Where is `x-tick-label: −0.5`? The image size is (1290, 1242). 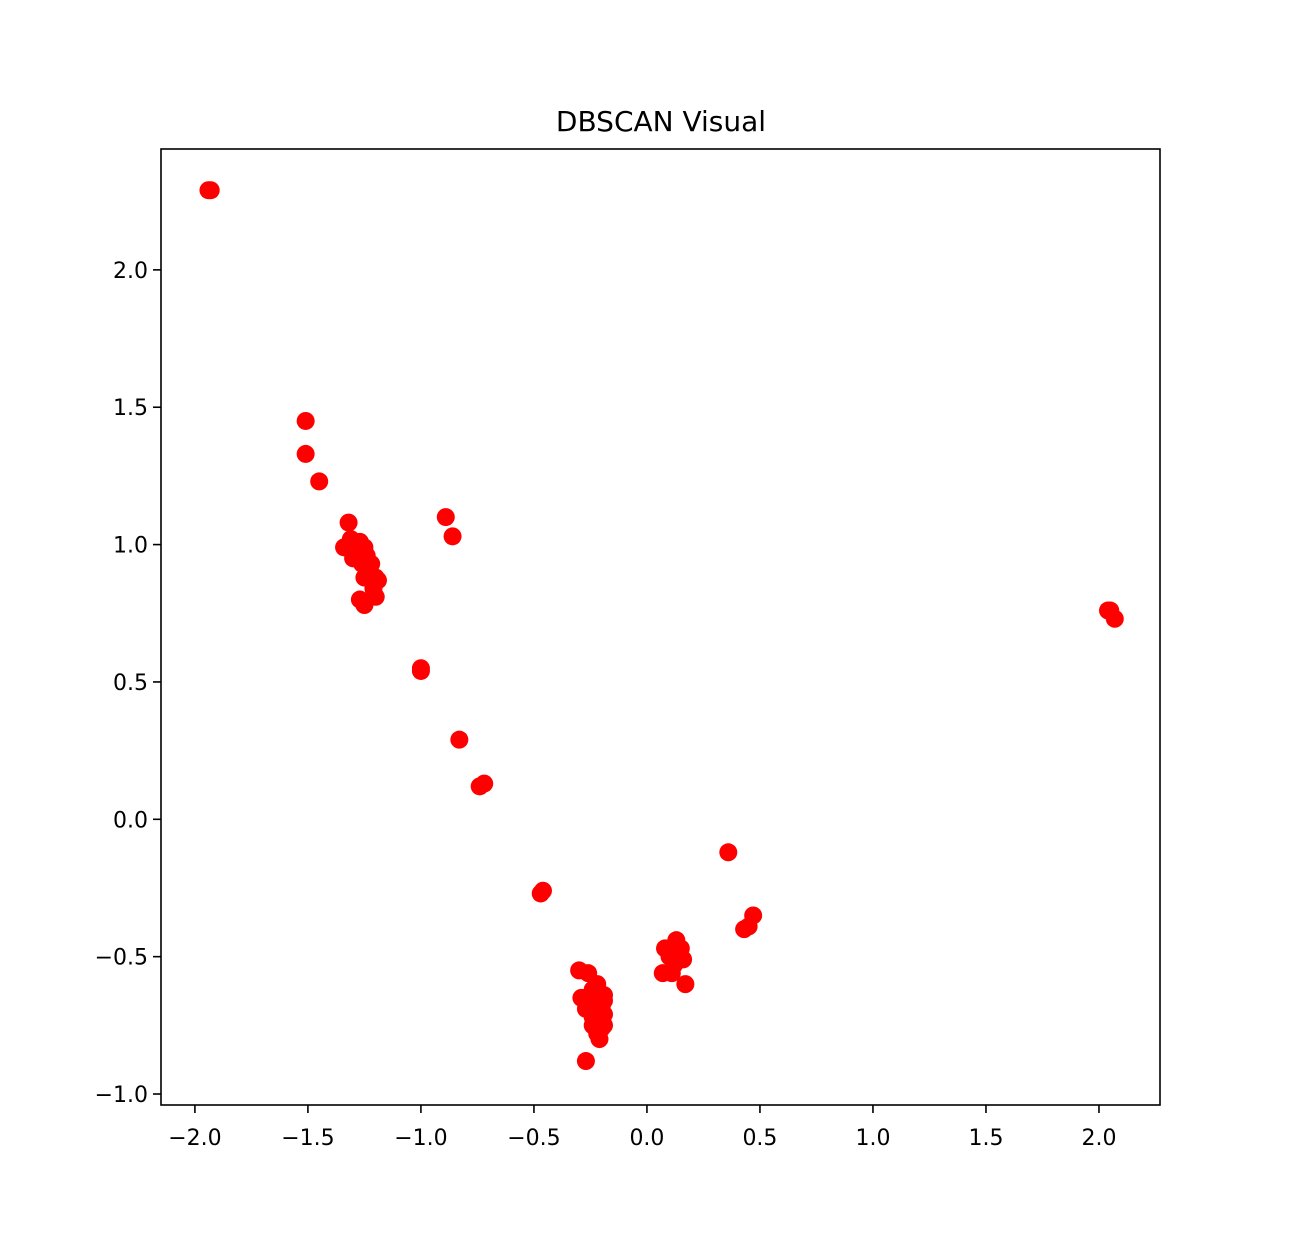
x-tick-label: −0.5 is located at coordinates (533, 1138).